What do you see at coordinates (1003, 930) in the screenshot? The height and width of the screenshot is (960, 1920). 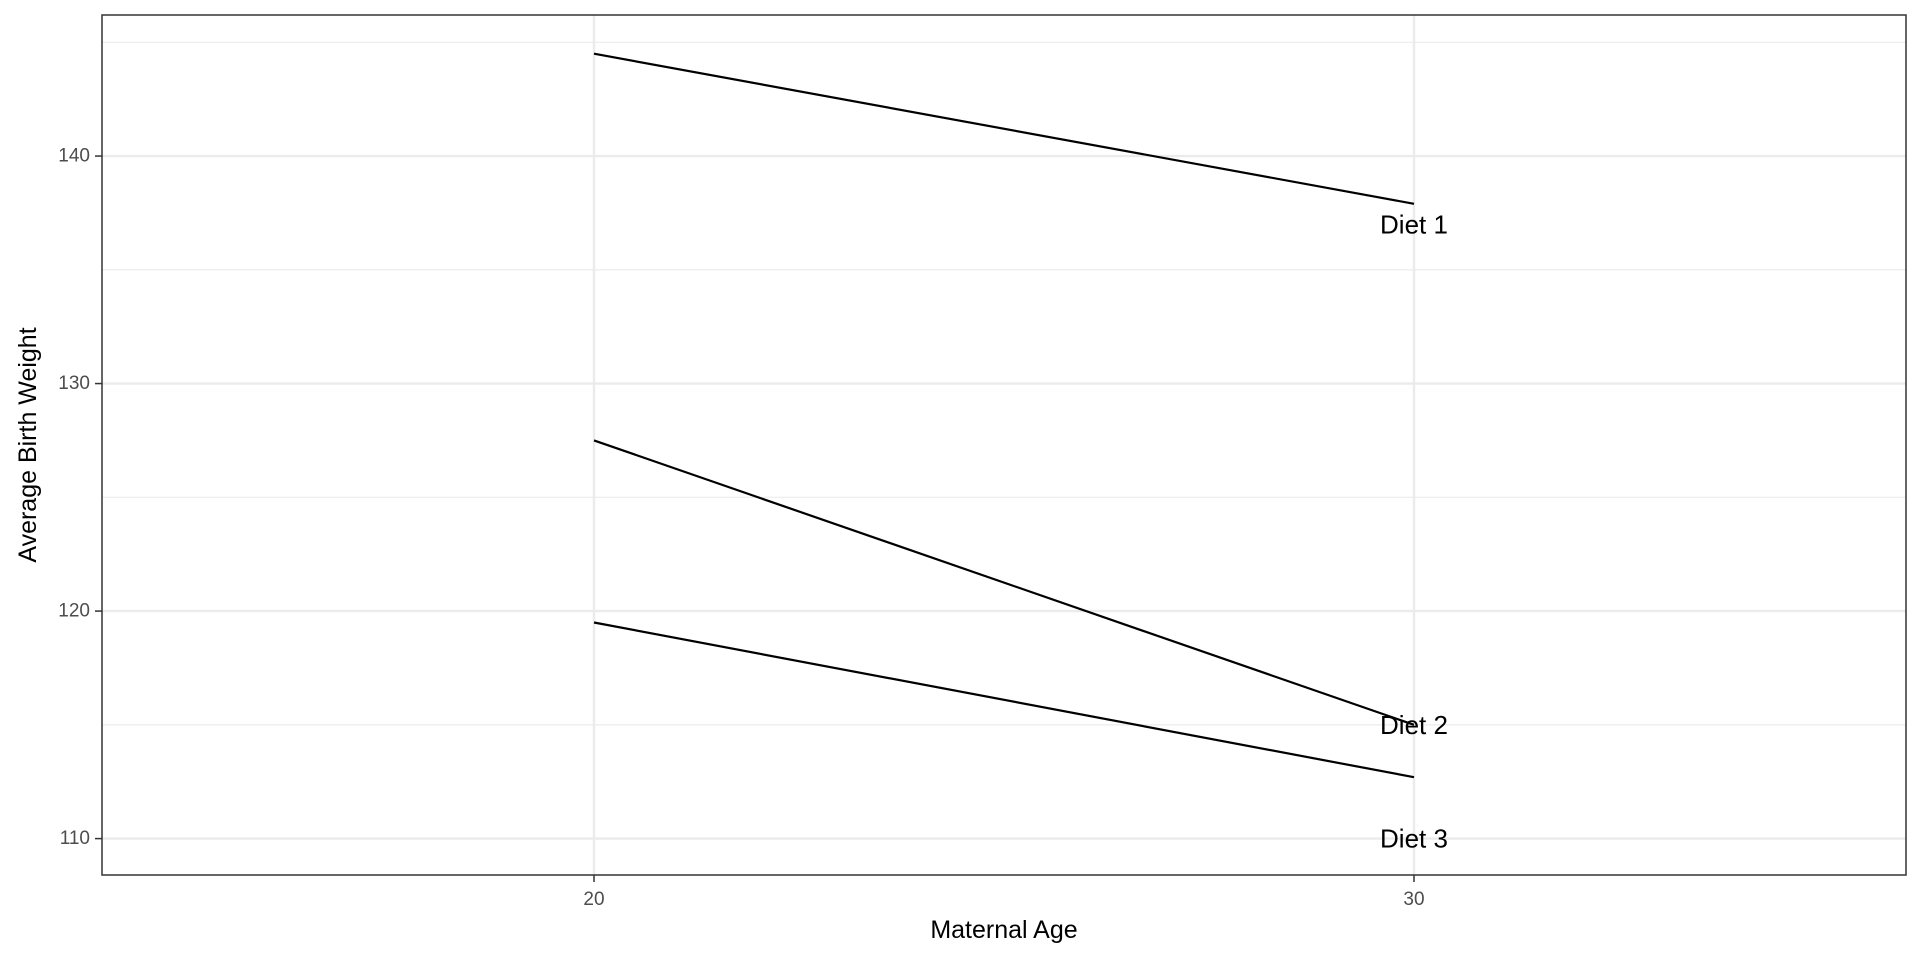 I see `x-axis-title: Maternal Age` at bounding box center [1003, 930].